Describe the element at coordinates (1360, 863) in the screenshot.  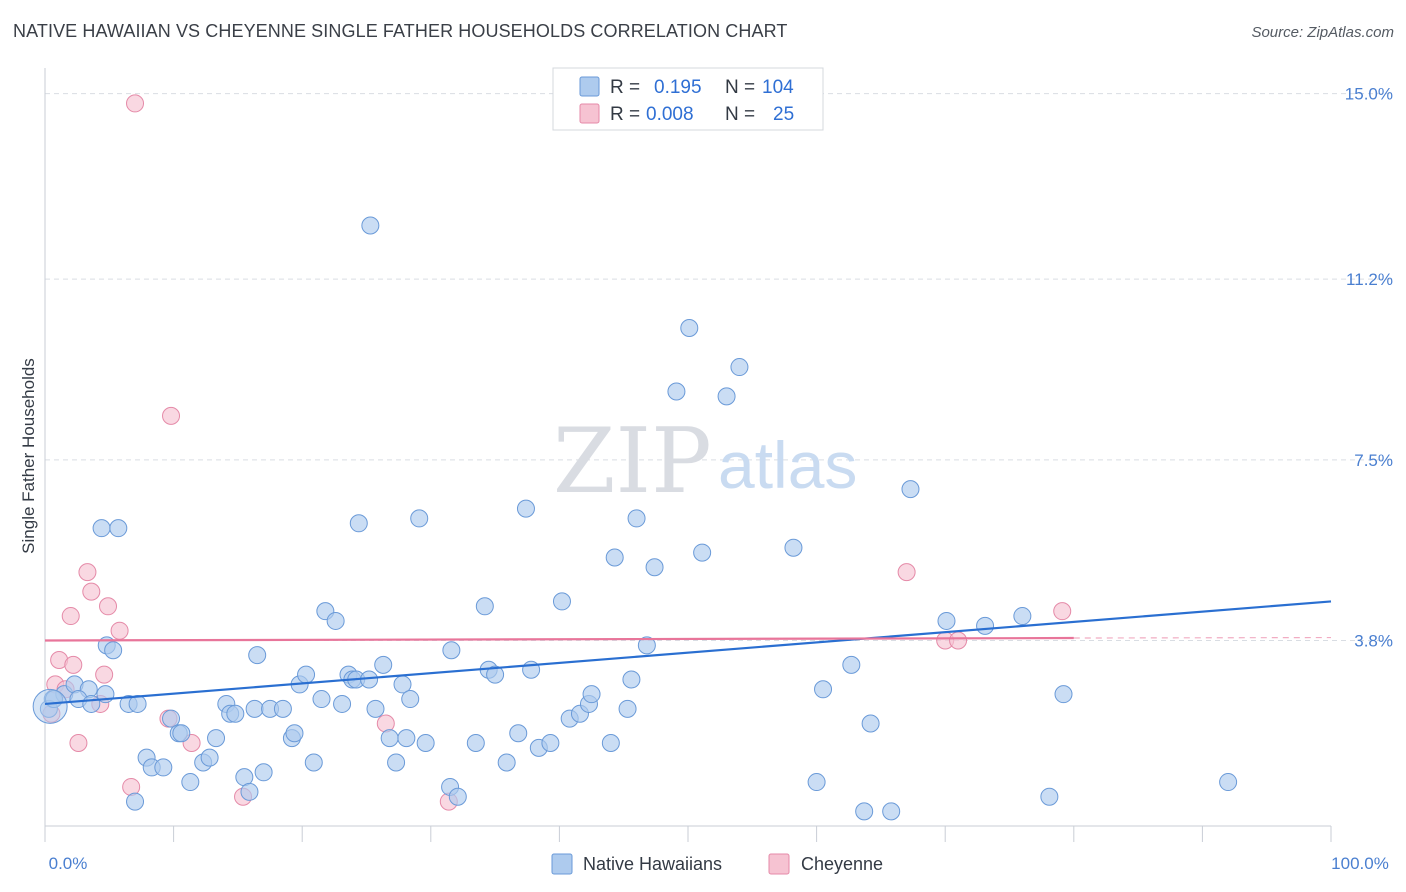
I see `x-tick-label: 100.0%` at that location.